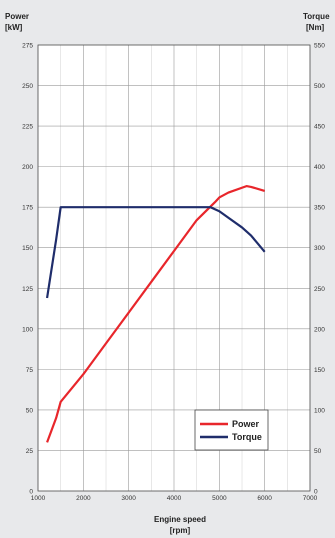 Image resolution: width=335 pixels, height=538 pixels. What do you see at coordinates (319, 289) in the screenshot?
I see `y-right-tick-label: 250` at bounding box center [319, 289].